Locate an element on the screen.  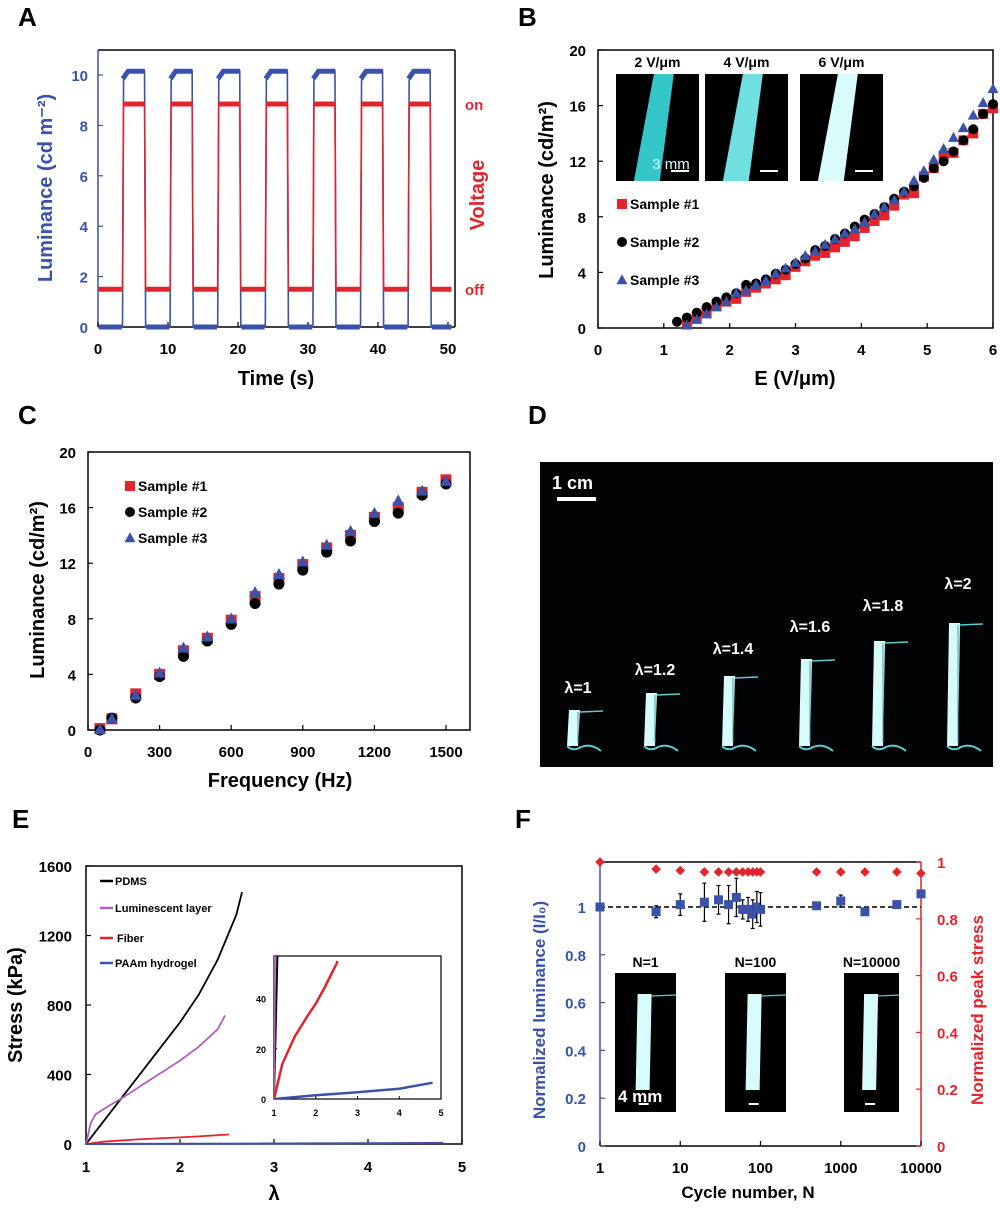
y-axis-title: Normalized luminance (I/I₀) is located at coordinates (539, 1010).